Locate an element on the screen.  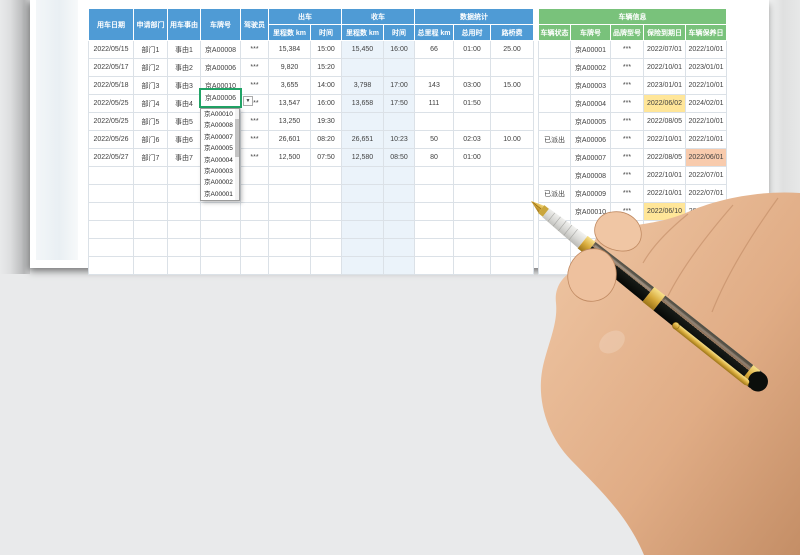
table-cell: 26,651 is located at coordinates (362, 139).